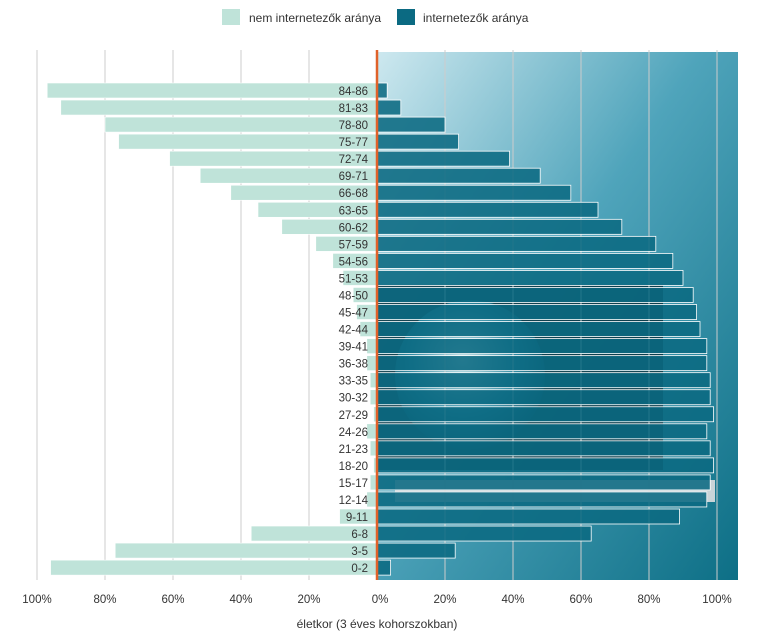 Image resolution: width=760 pixels, height=640 pixels. Describe the element at coordinates (353, 262) in the screenshot. I see `age-group-label: 54-56` at that location.